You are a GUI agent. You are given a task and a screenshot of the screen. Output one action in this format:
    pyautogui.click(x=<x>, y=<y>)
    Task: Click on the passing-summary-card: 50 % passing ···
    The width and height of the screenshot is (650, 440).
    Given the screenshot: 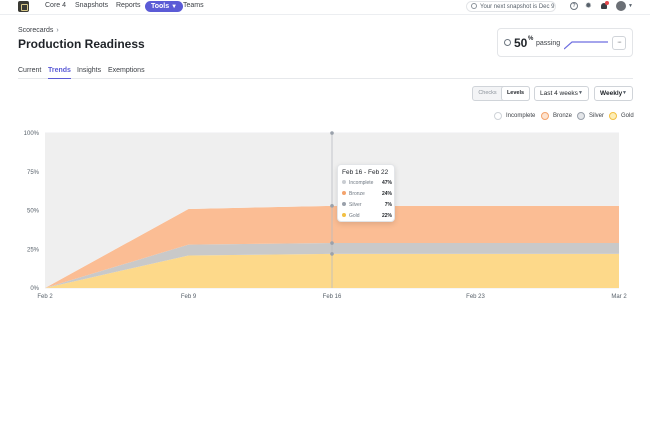 What is the action you would take?
    pyautogui.click(x=565, y=42)
    